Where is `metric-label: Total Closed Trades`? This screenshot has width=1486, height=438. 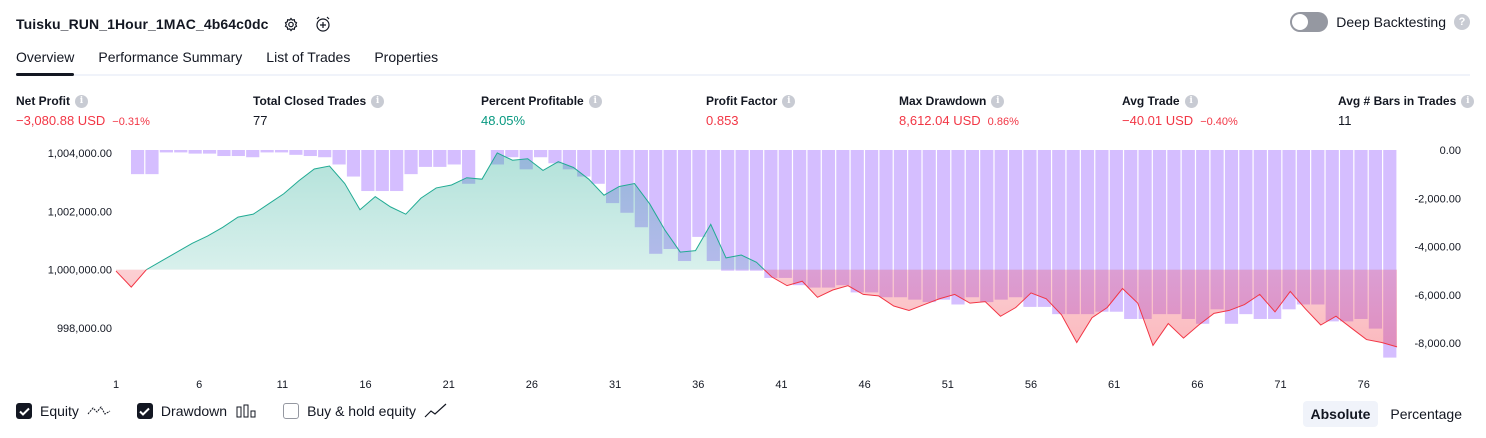
metric-label: Total Closed Trades is located at coordinates (310, 101).